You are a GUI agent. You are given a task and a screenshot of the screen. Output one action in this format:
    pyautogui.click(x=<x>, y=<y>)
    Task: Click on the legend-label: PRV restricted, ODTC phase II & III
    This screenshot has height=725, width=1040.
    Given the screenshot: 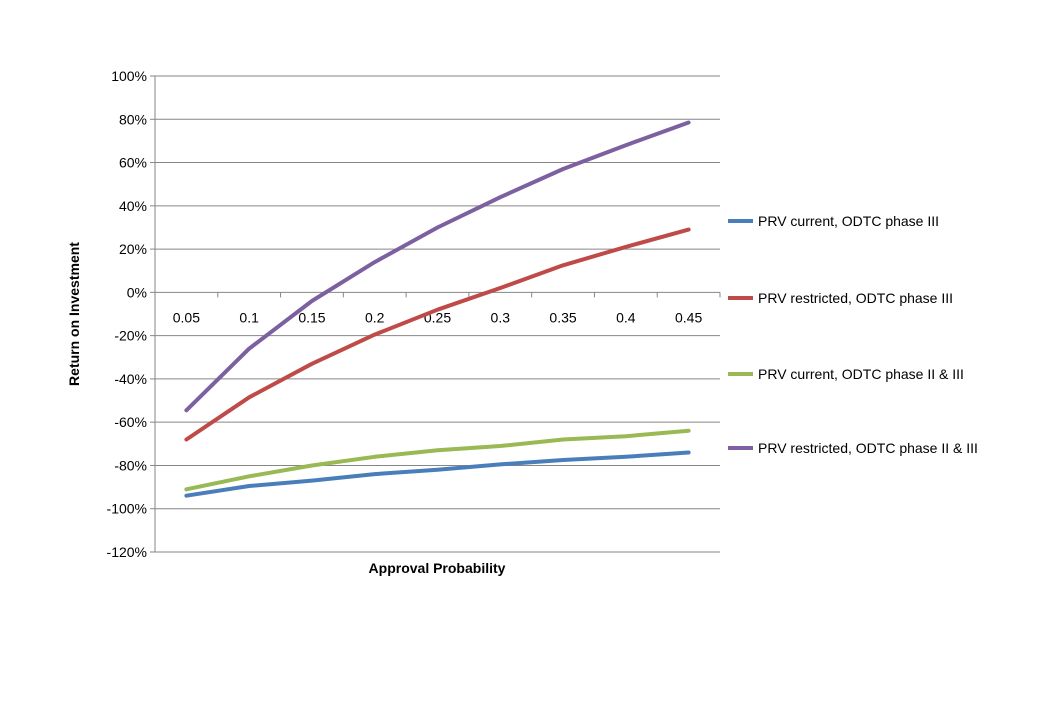 What is the action you would take?
    pyautogui.click(x=868, y=448)
    